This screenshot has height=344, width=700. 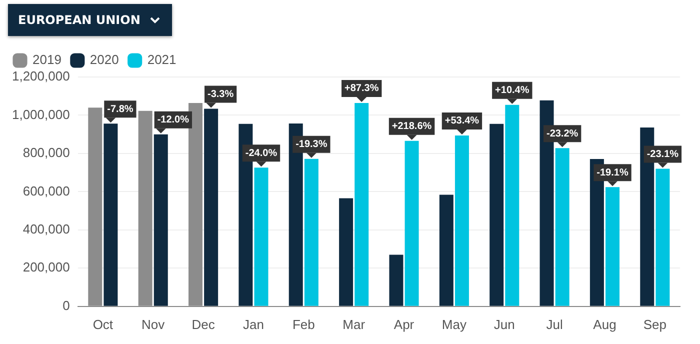 What do you see at coordinates (253, 324) in the screenshot?
I see `x-tick-label: Jan` at bounding box center [253, 324].